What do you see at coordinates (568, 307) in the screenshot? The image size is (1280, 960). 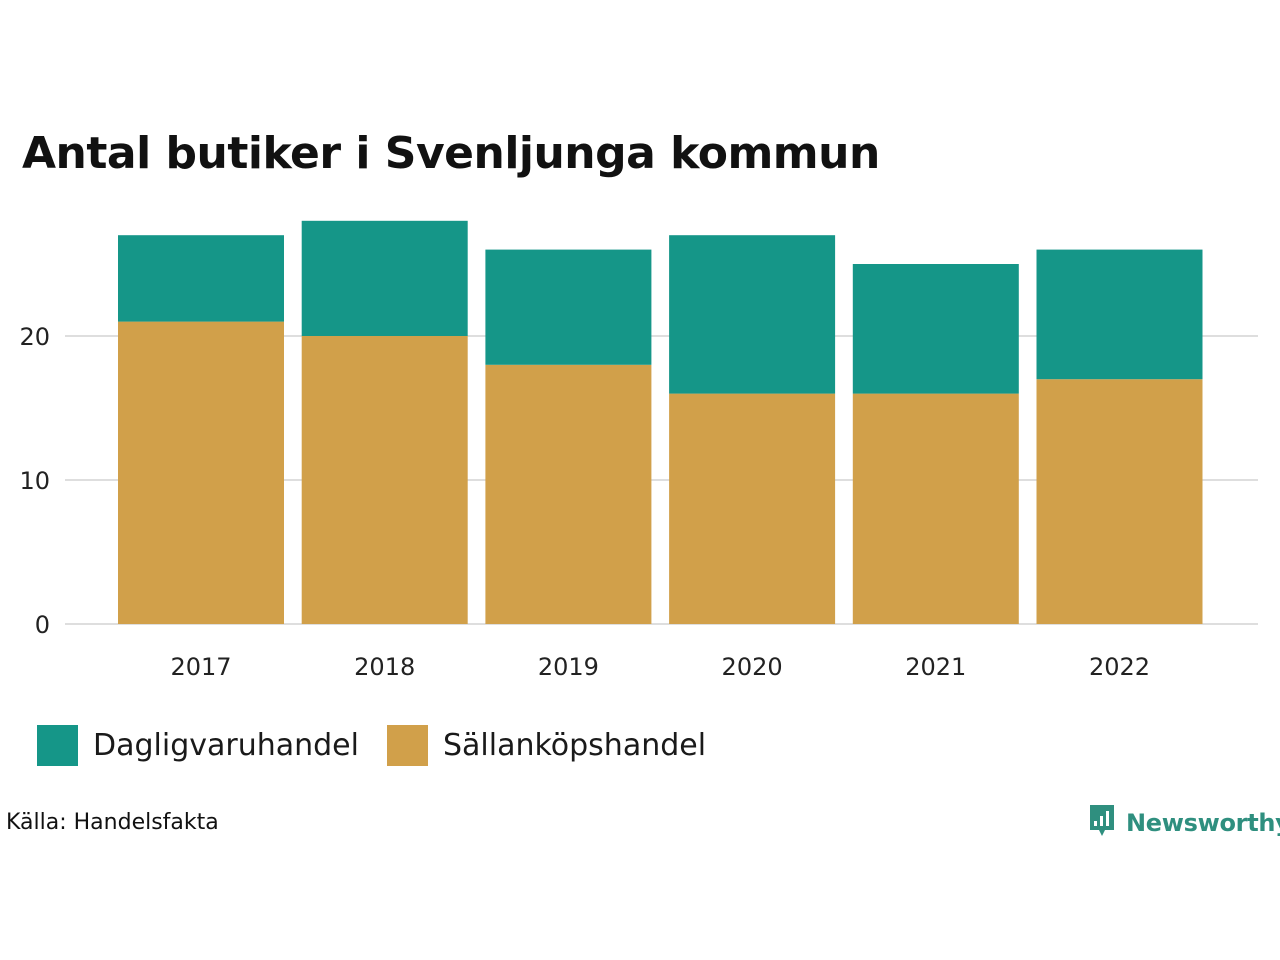 I see `bar-dagligvaruhandel-2019` at bounding box center [568, 307].